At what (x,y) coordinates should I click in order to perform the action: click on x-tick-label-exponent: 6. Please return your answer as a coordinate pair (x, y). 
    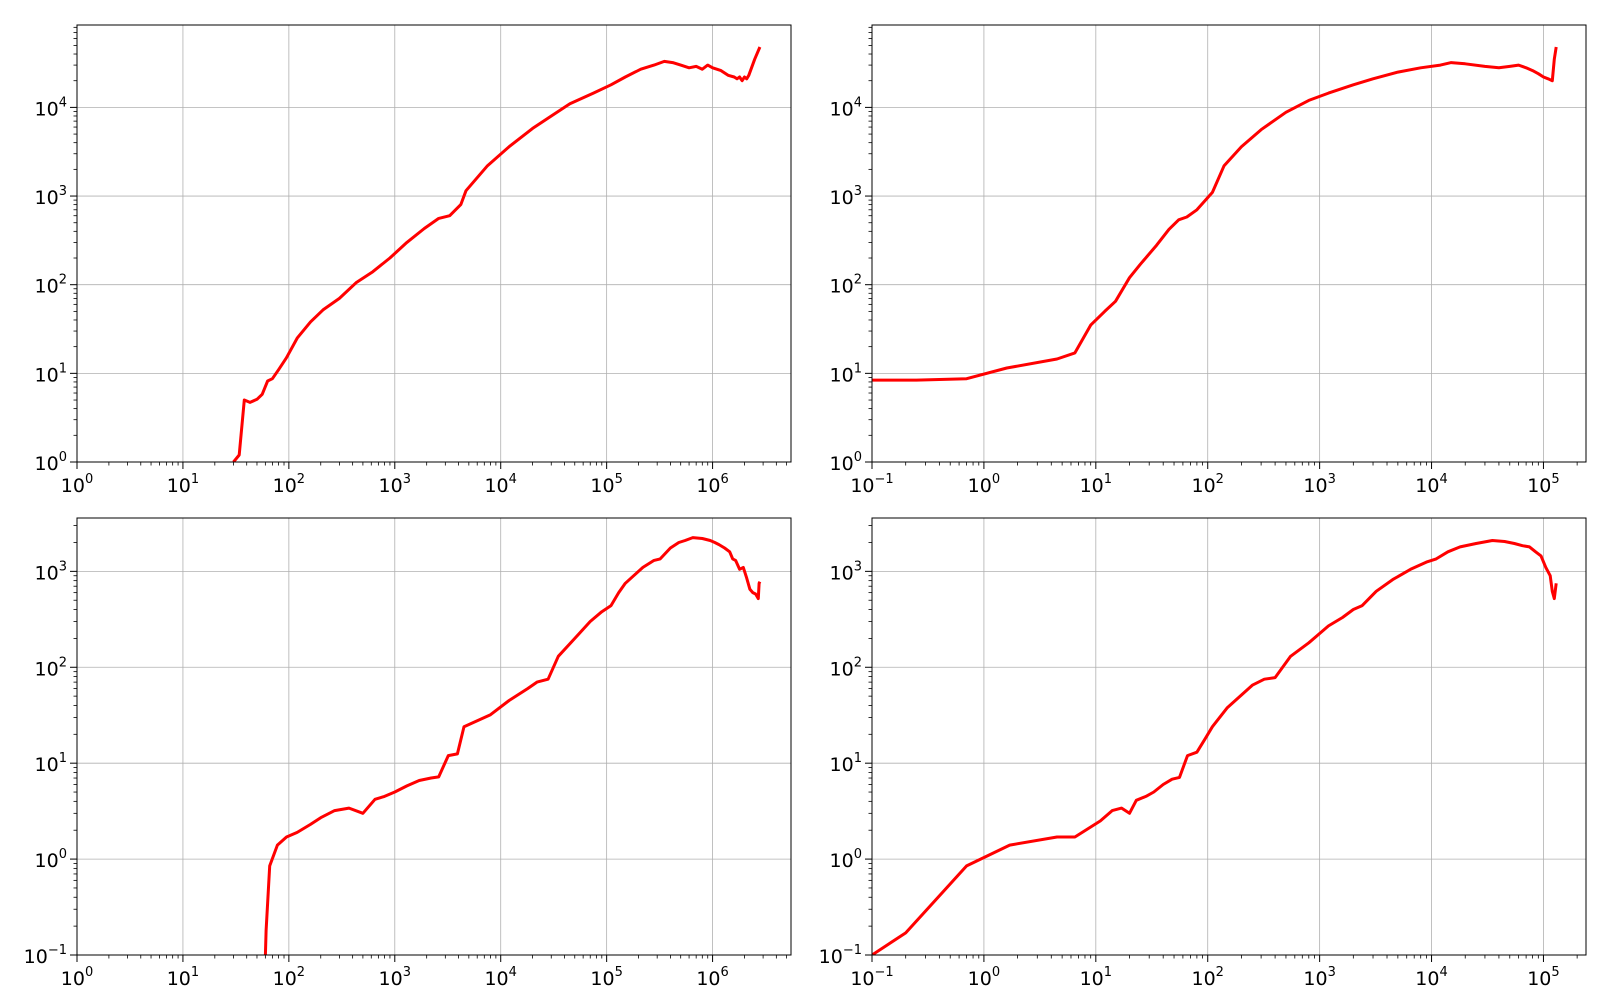
    Looking at the image, I should click on (725, 972).